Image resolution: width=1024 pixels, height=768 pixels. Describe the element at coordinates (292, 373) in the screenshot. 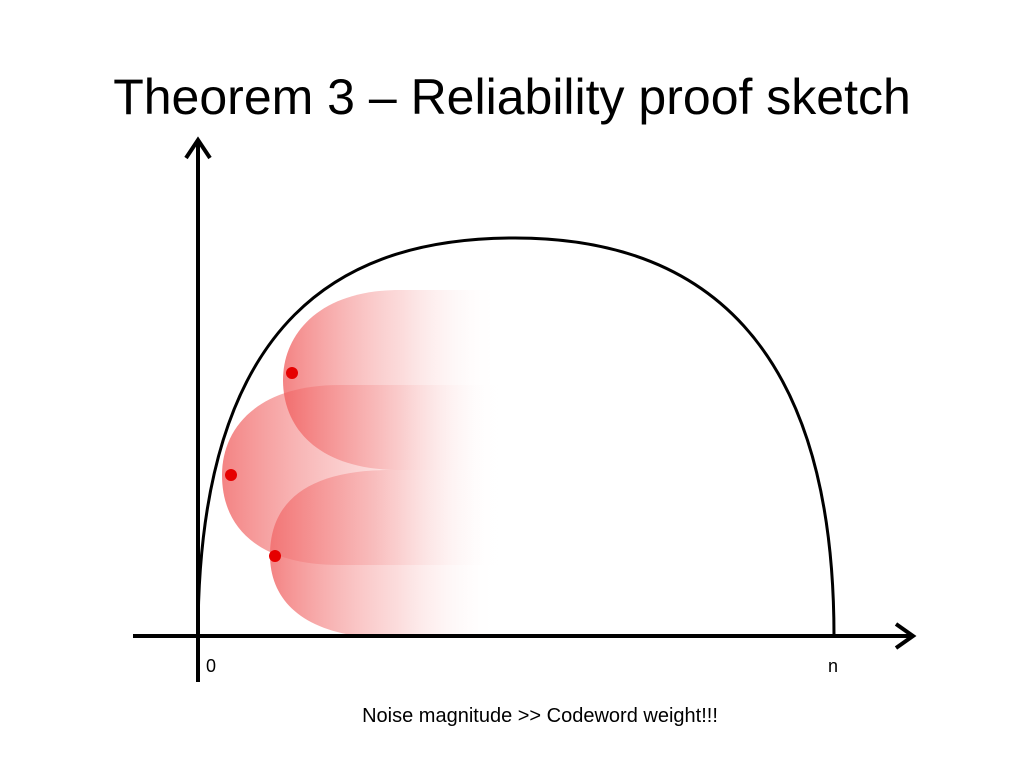

I see `codeword-dot-upper` at that location.